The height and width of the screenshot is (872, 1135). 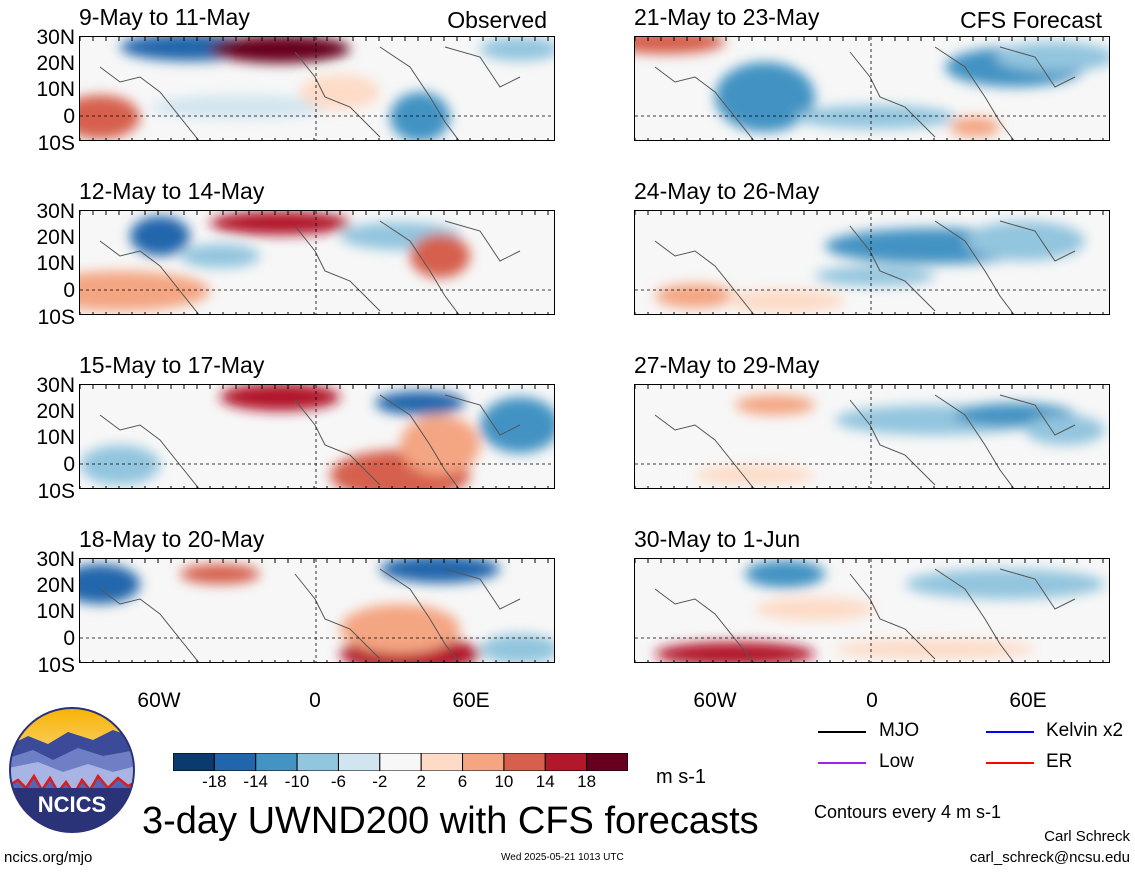 I want to click on panel-title-4: 15-May to 17-May, so click(x=172, y=365).